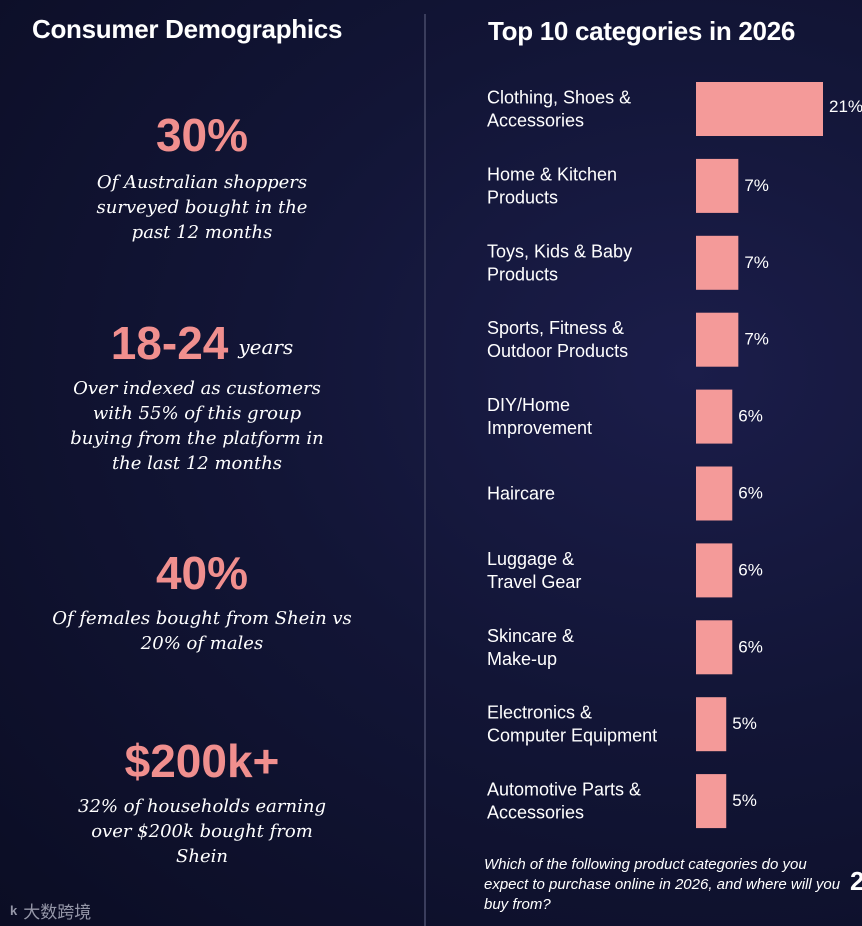 This screenshot has height=926, width=862. Describe the element at coordinates (572, 724) in the screenshot. I see `category-label-8: Electronics & Computer Equipment` at that location.